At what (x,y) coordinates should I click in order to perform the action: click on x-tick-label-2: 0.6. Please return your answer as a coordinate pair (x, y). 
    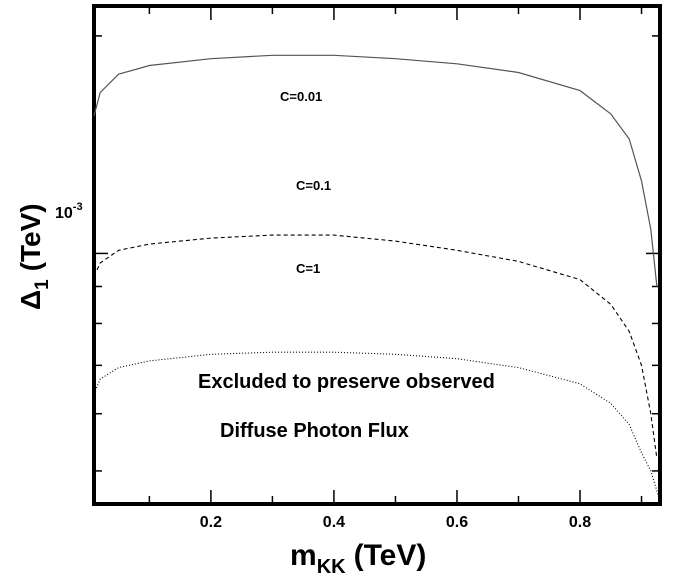
    Looking at the image, I should click on (457, 522).